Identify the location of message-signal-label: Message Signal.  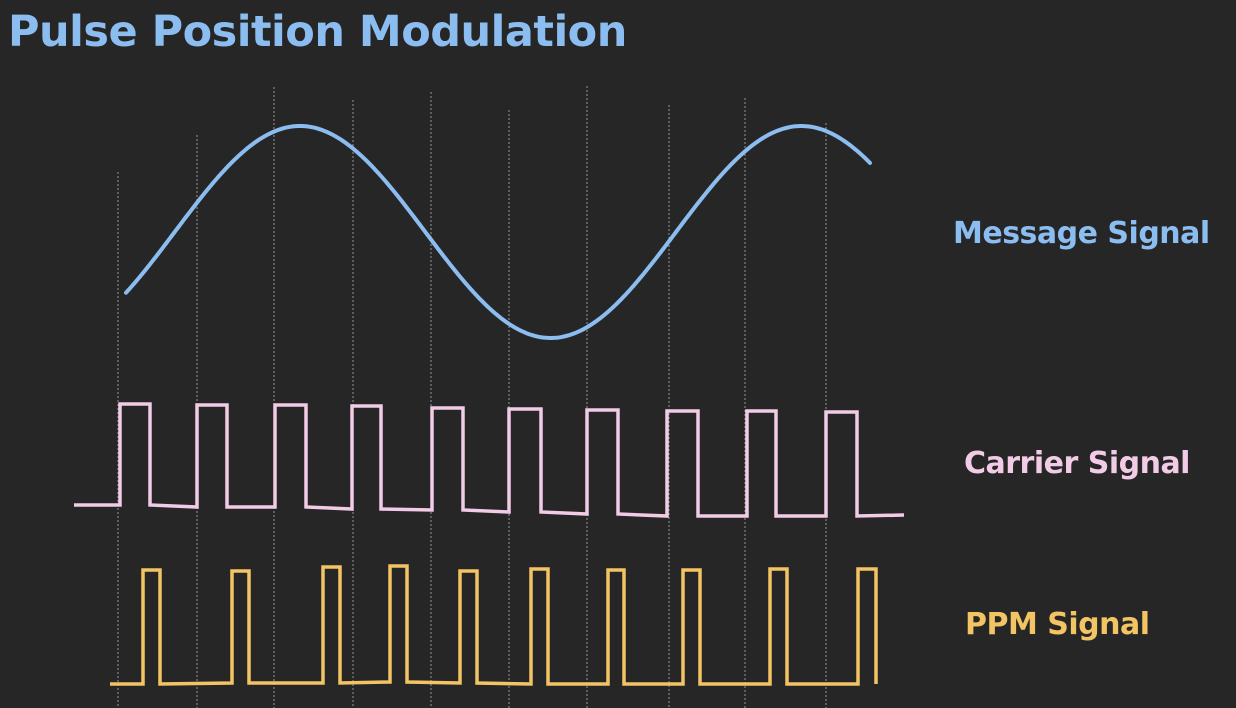
(1081, 233).